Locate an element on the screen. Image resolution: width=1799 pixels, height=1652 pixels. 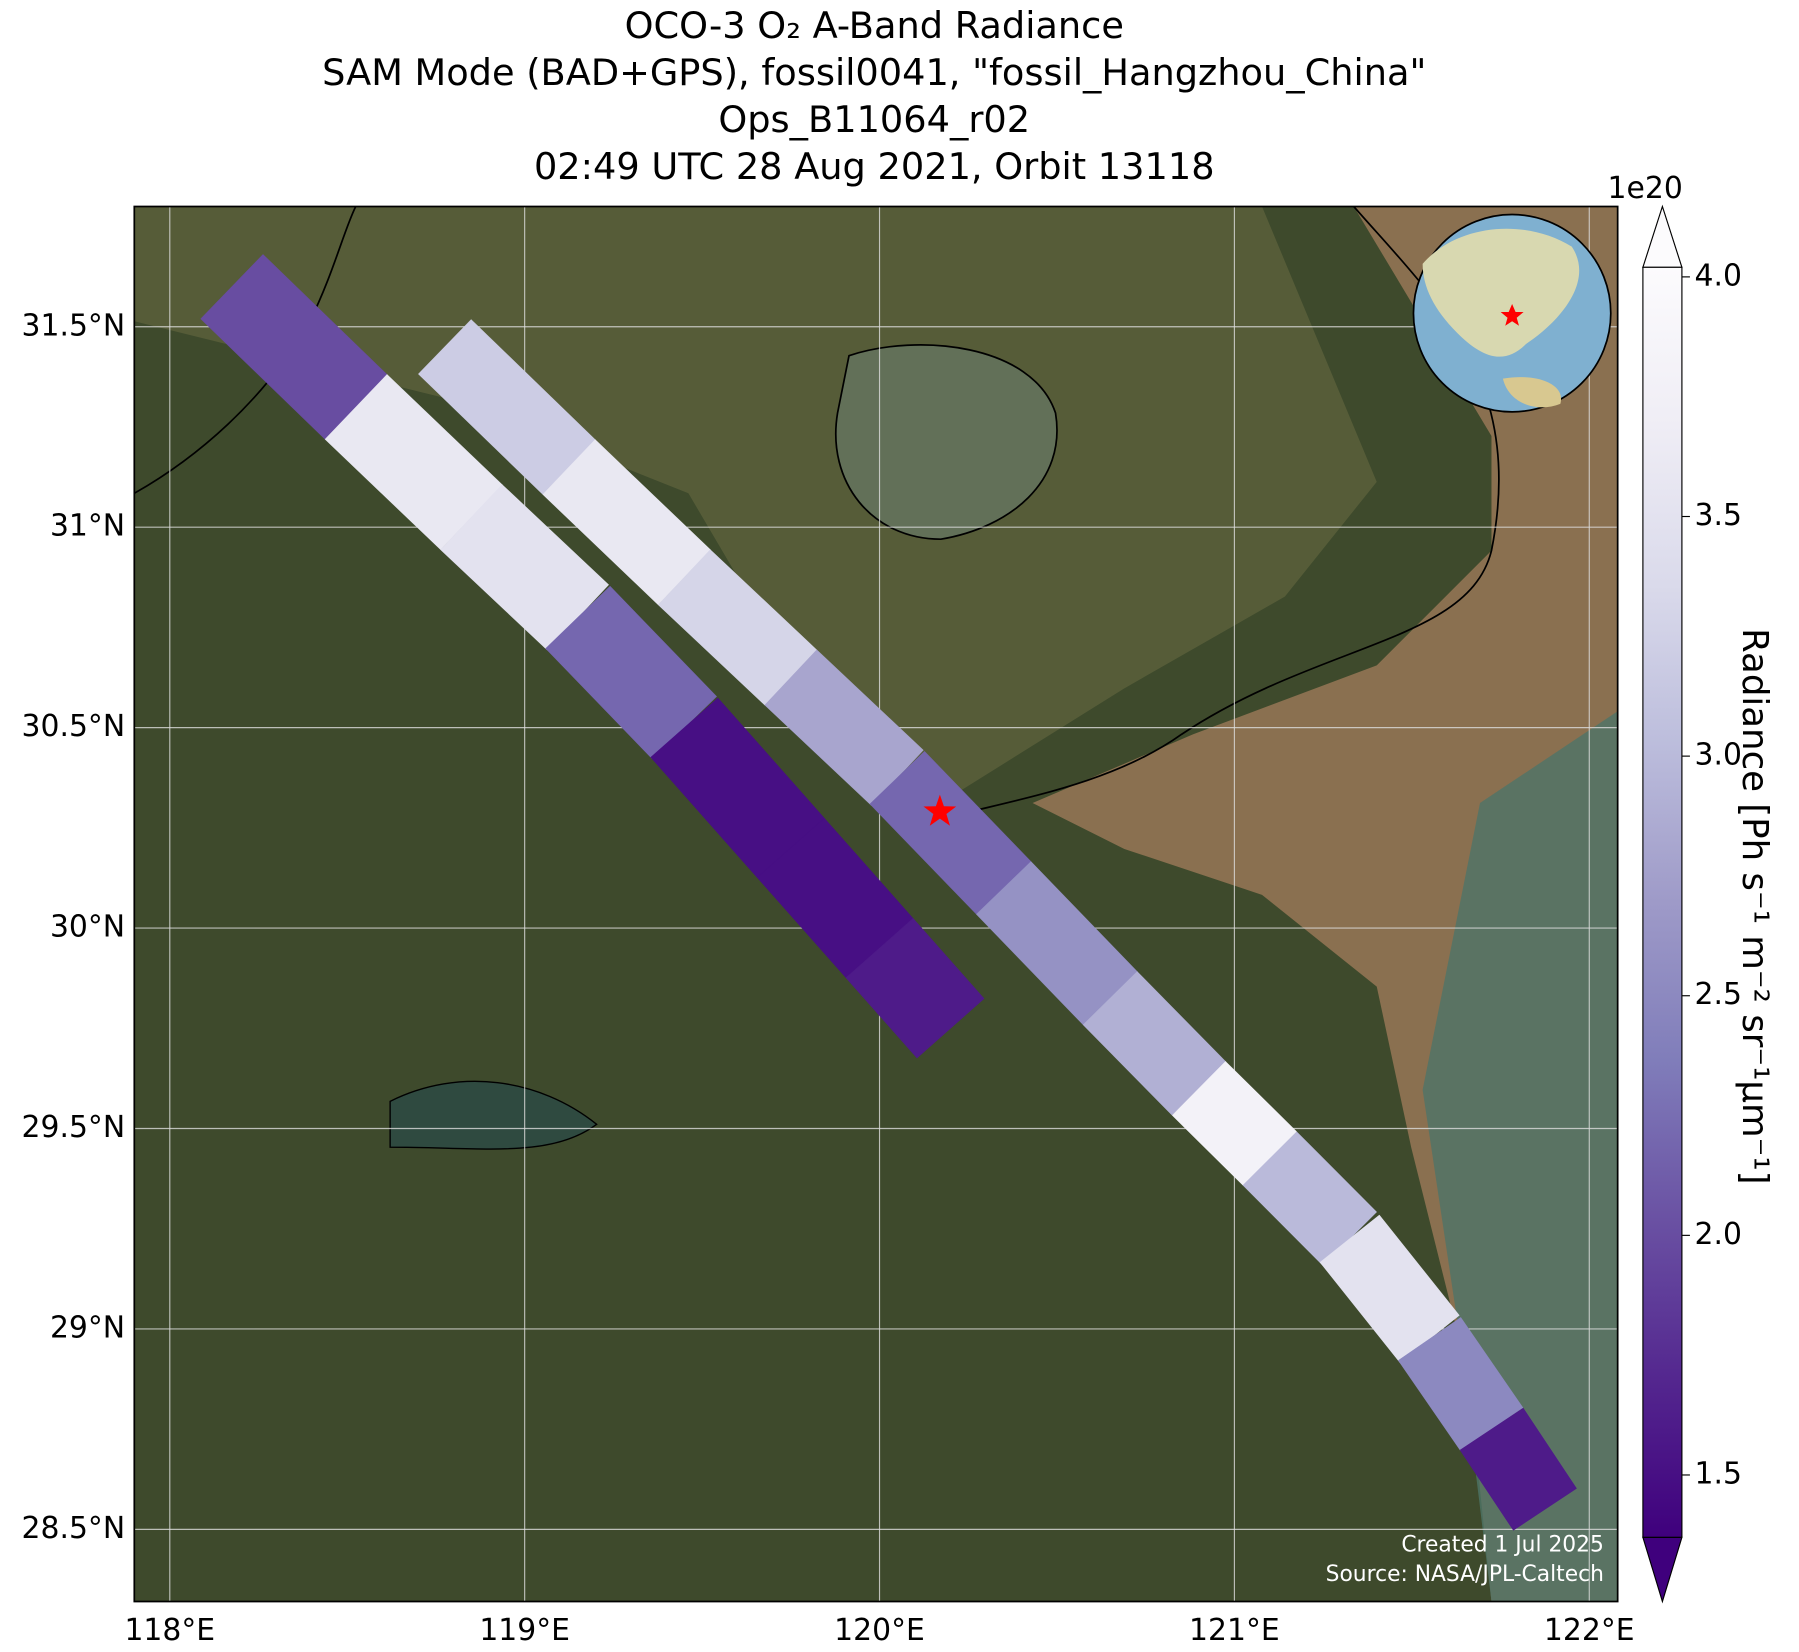
globe-australia is located at coordinates (1532, 392).